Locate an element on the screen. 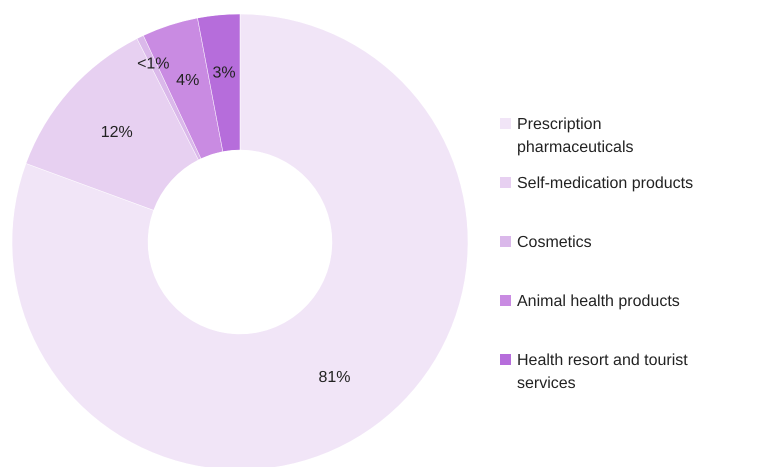 The width and height of the screenshot is (758, 467). data-label: 3% is located at coordinates (224, 73).